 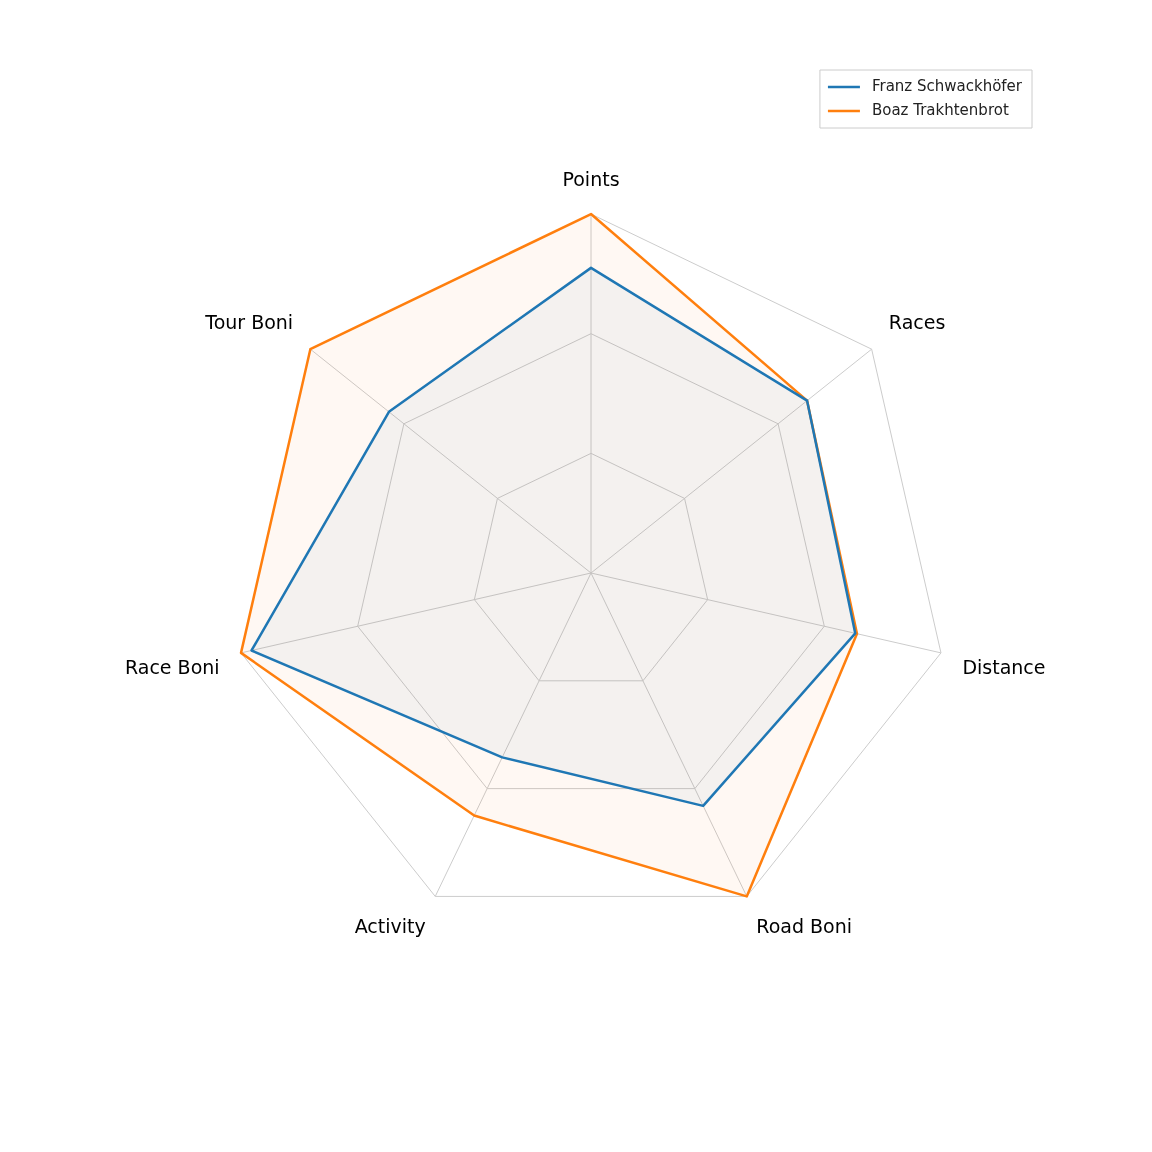 What do you see at coordinates (249, 322) in the screenshot?
I see `spoke-label: Tour Boni` at bounding box center [249, 322].